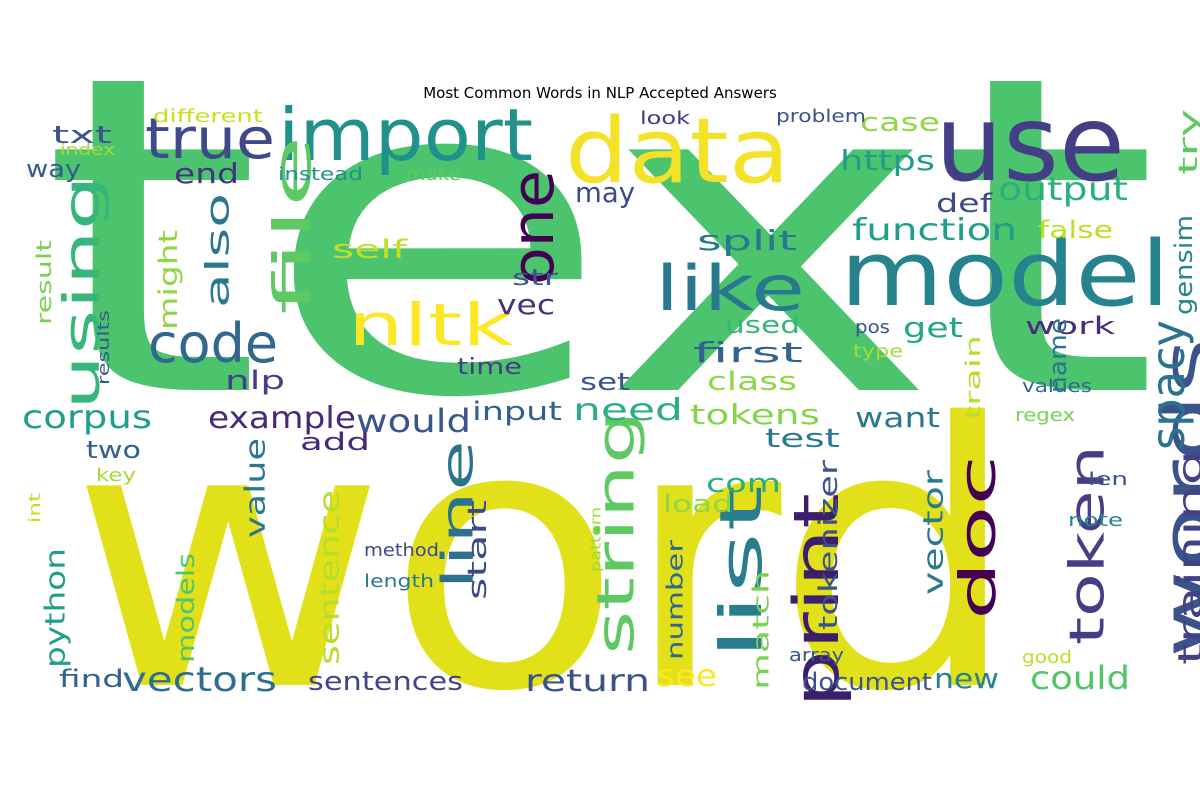 The width and height of the screenshot is (1200, 800). Describe the element at coordinates (213, 343) in the screenshot. I see `word-code: code` at that location.